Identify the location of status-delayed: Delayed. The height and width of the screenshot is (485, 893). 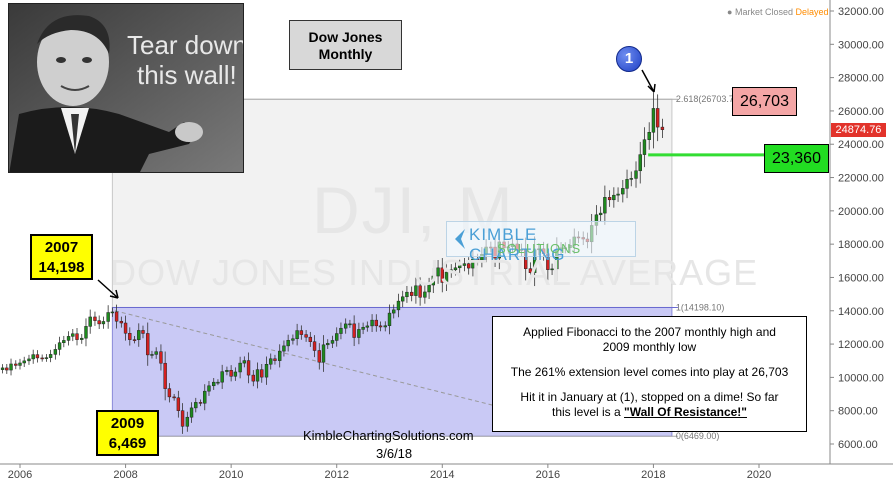
(812, 12).